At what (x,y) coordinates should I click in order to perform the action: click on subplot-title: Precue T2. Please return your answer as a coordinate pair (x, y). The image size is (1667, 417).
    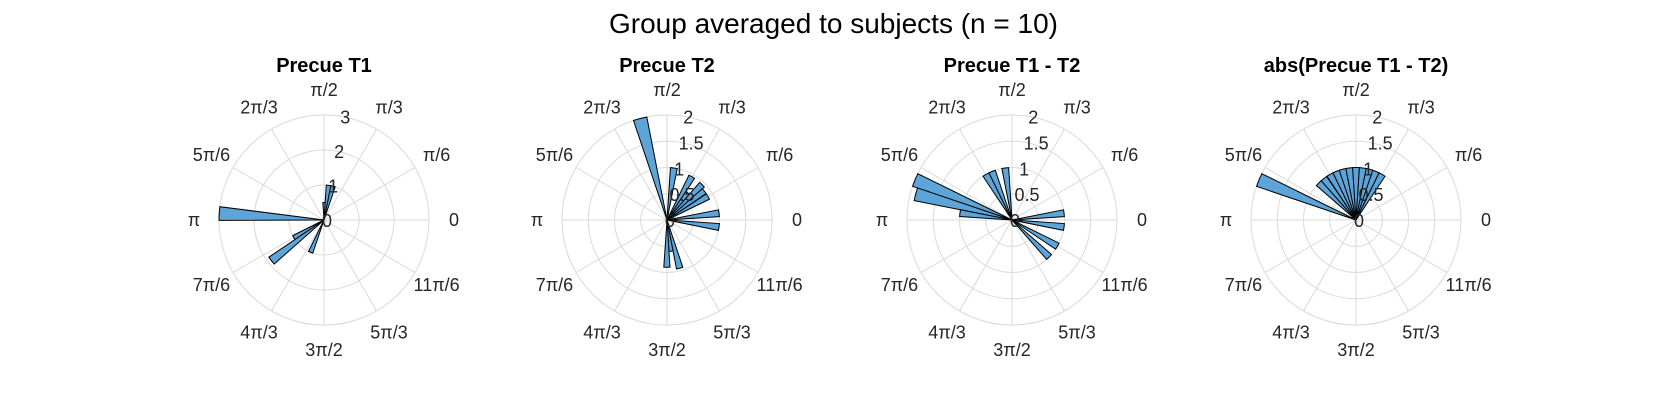
    Looking at the image, I should click on (667, 66).